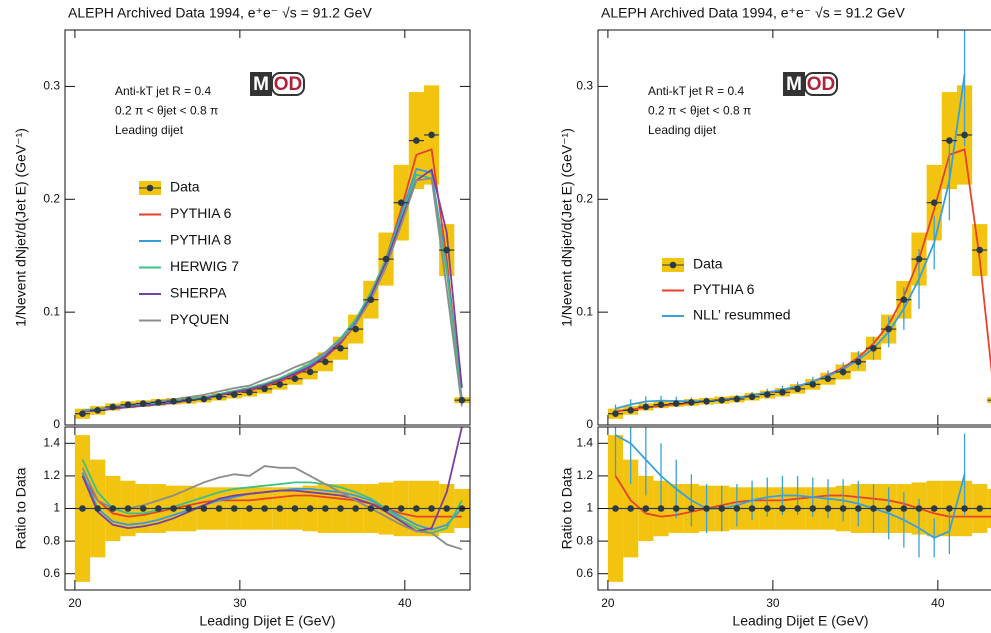  Describe the element at coordinates (584, 540) in the screenshot. I see `y-tick-label: 0.8` at that location.